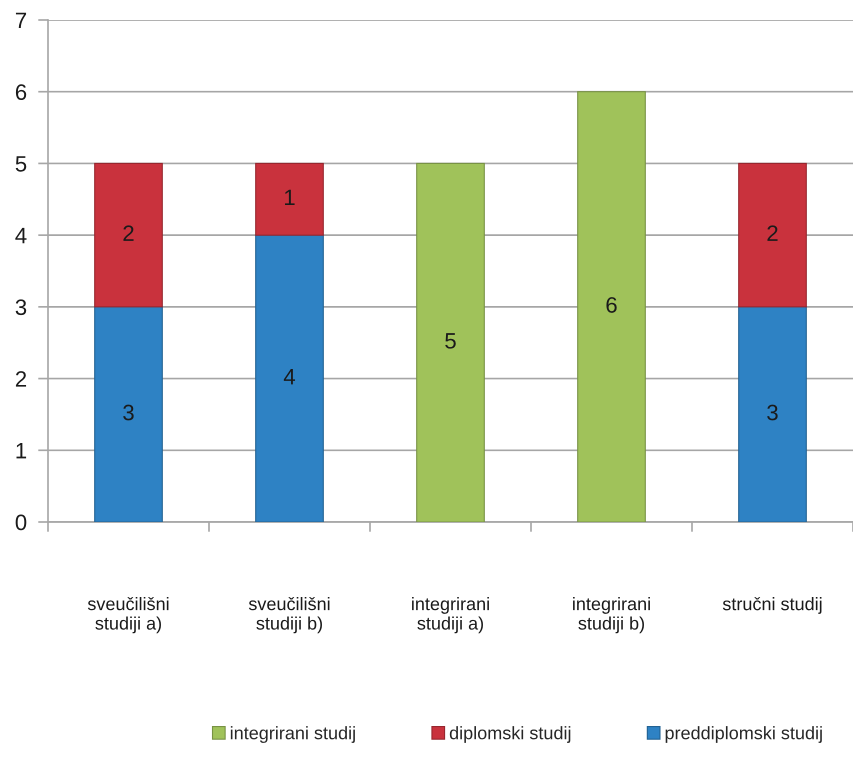  Describe the element at coordinates (21, 522) in the screenshot. I see `y-tick-label: 0` at that location.